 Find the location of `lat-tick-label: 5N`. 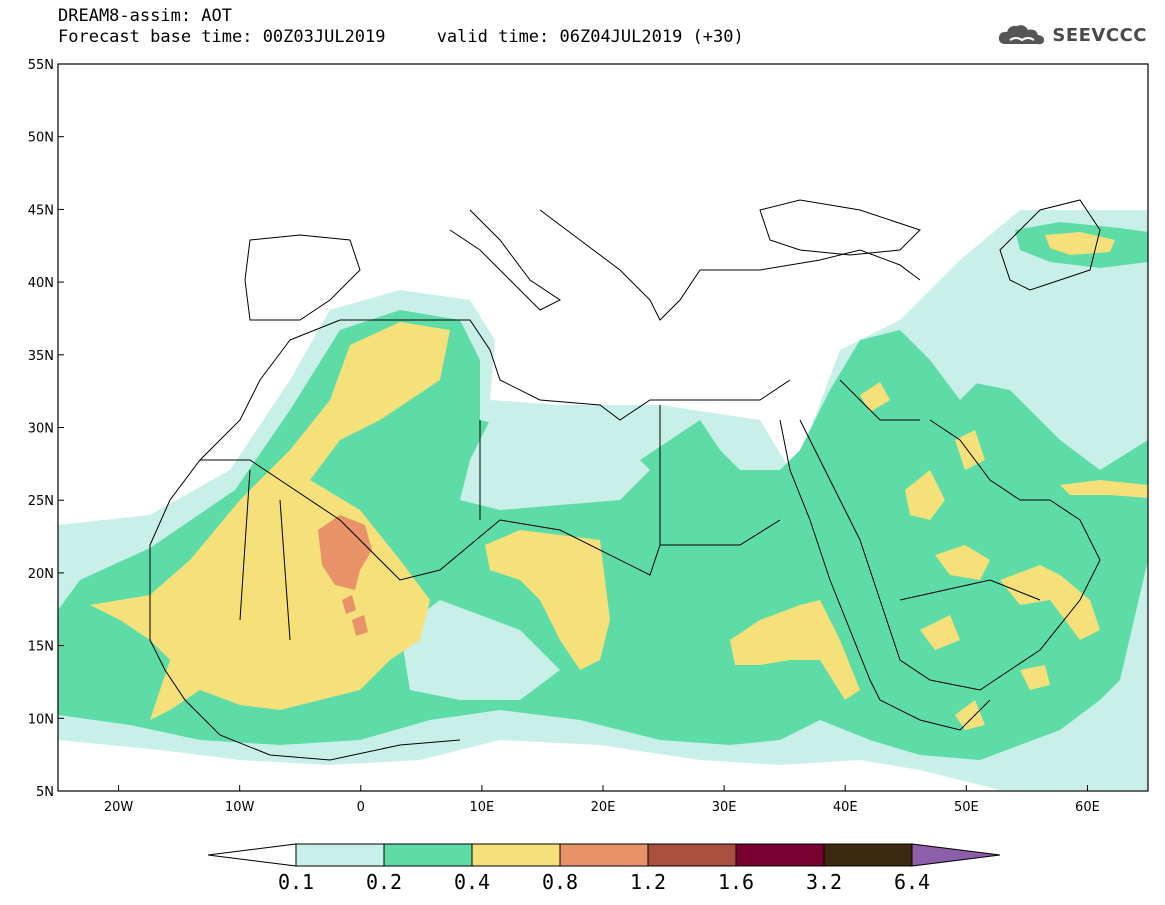

lat-tick-label: 5N is located at coordinates (45, 792).